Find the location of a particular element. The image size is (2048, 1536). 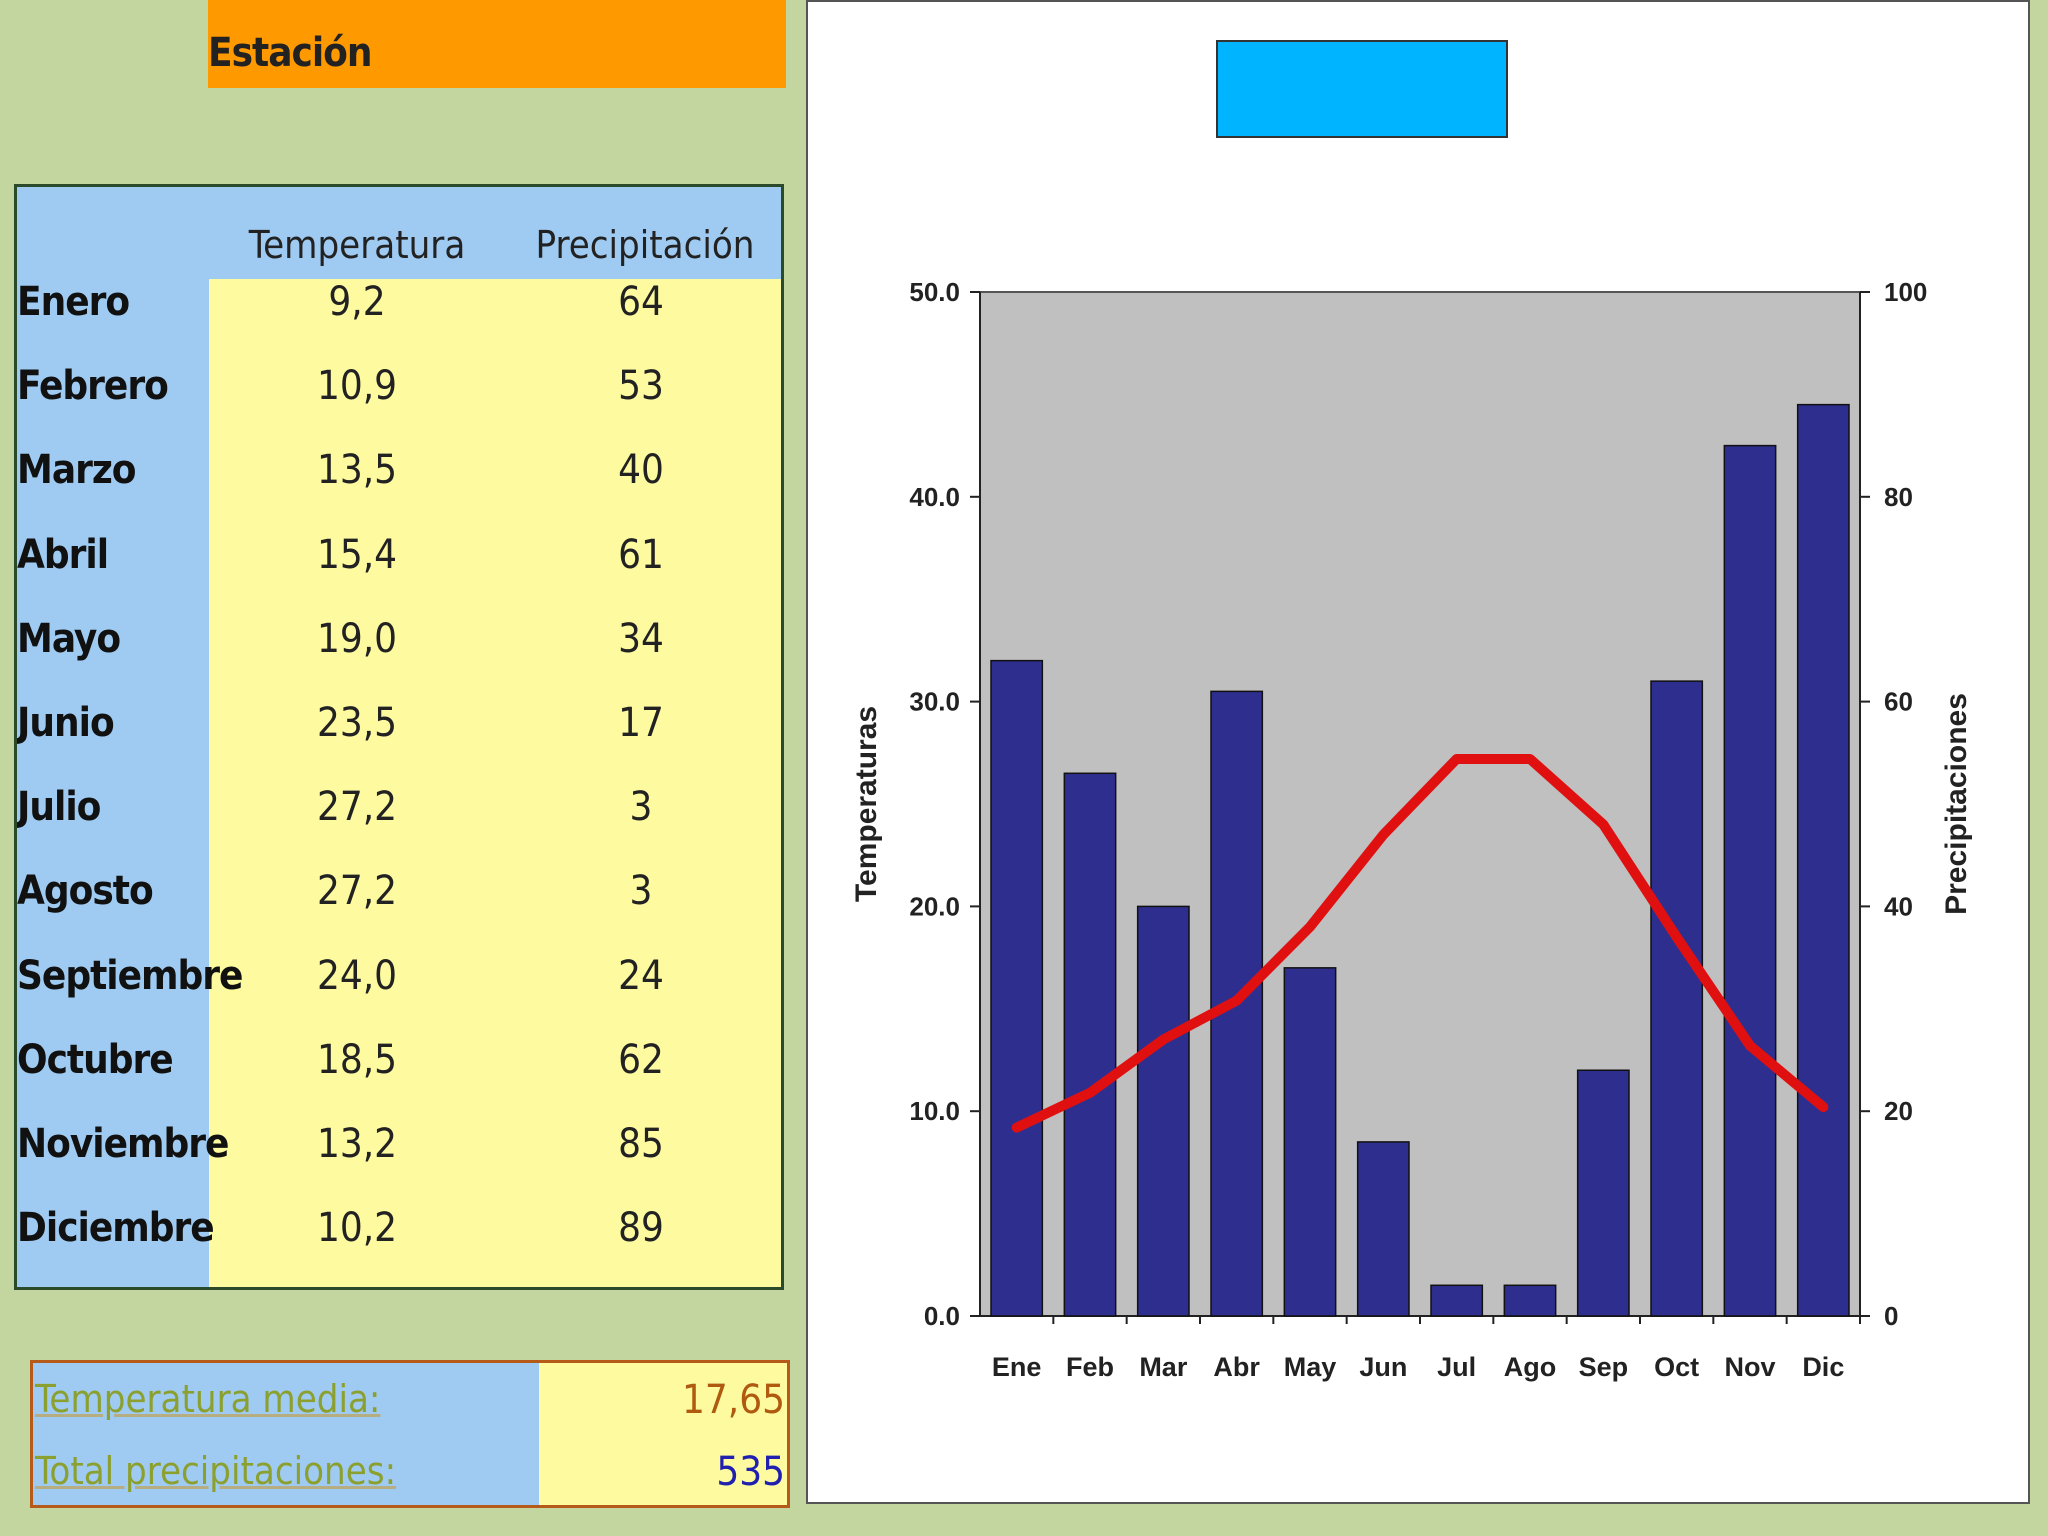

right-axis-tick-label: 0 is located at coordinates (1891, 1316).